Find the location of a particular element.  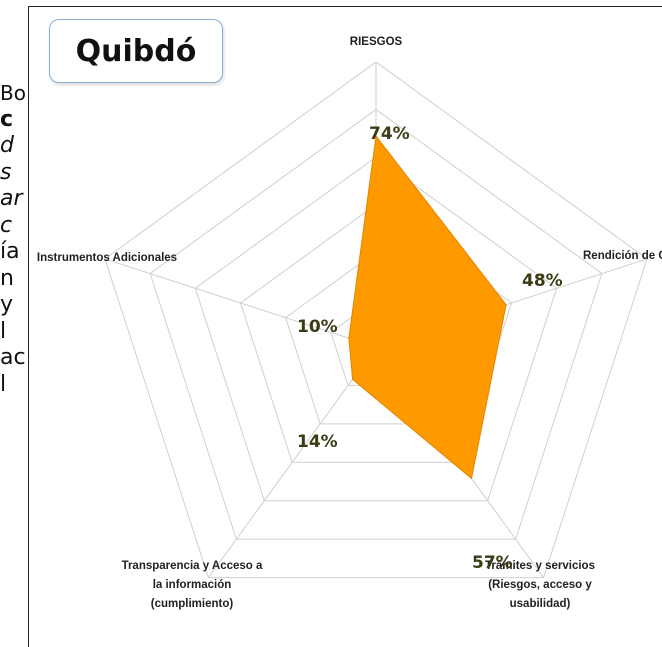

axis-label: RIESGOS is located at coordinates (376, 42).